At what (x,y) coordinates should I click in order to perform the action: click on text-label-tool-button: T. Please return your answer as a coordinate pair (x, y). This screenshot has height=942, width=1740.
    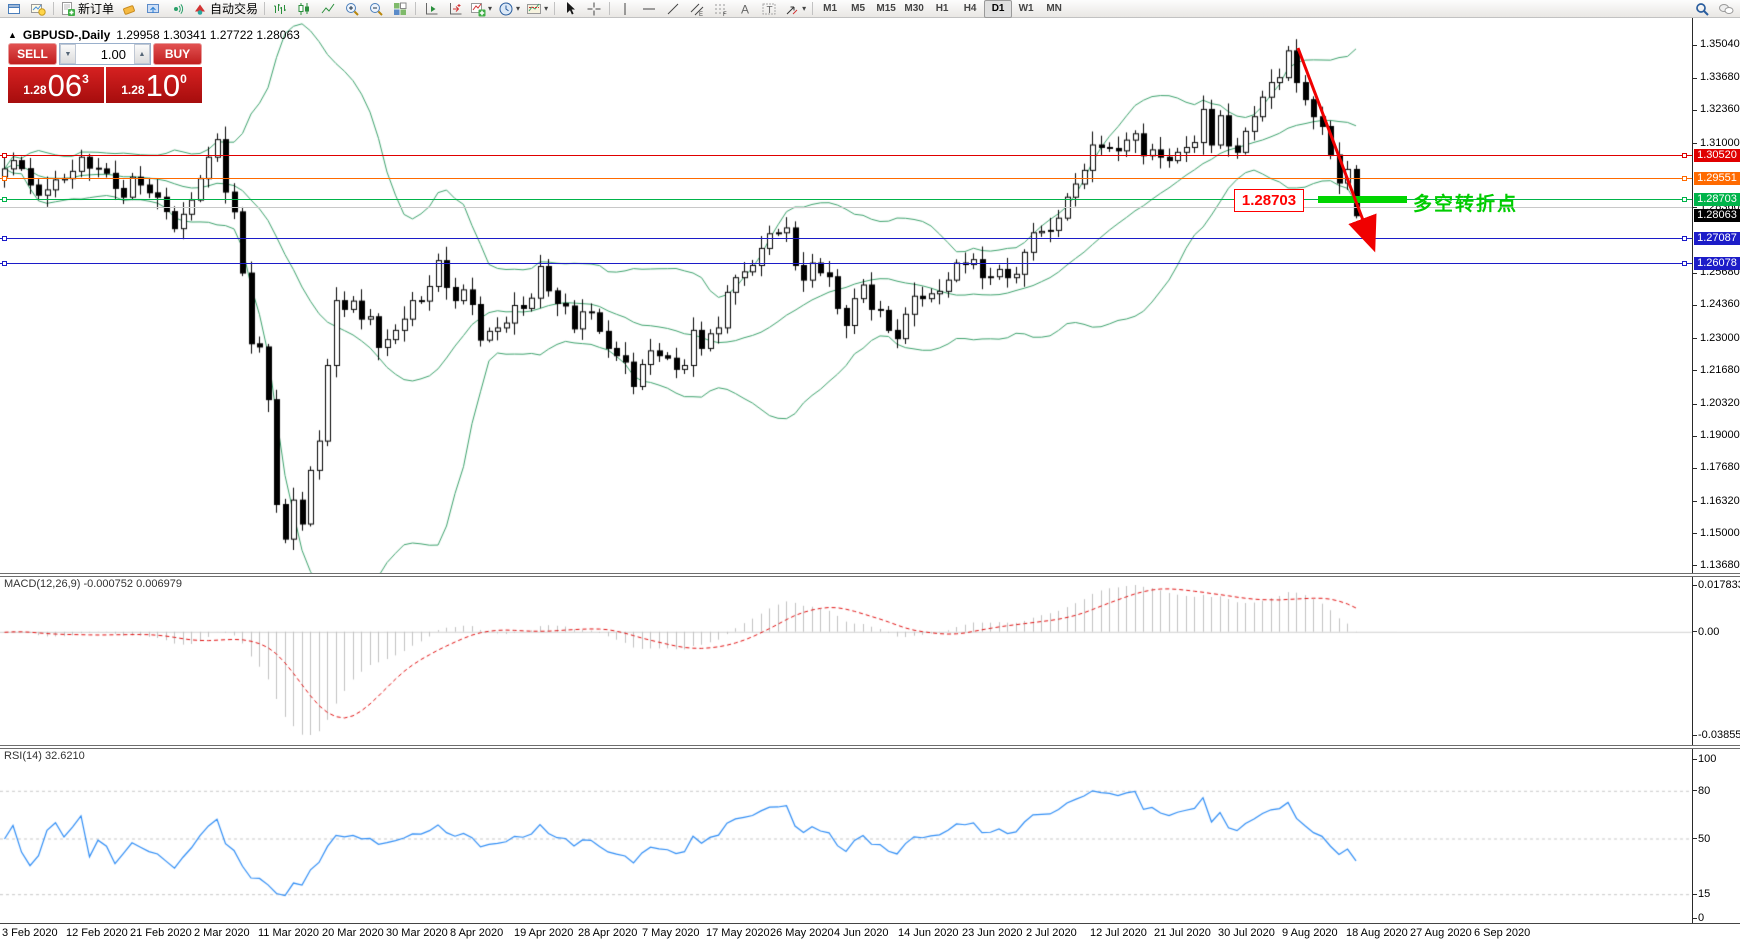
    Looking at the image, I should click on (769, 9).